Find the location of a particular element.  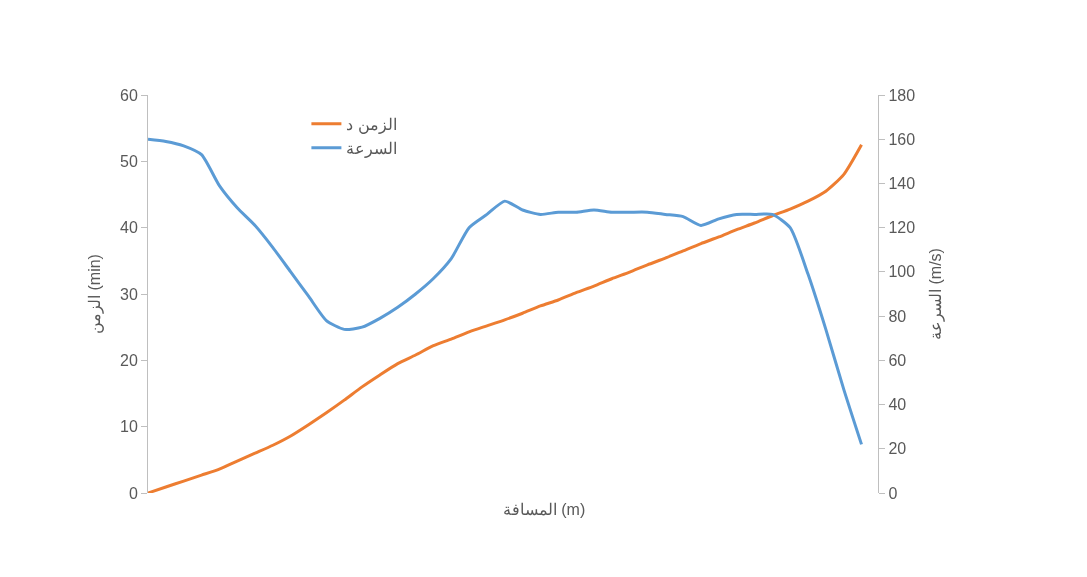

x-axis-title: المسافة (m) is located at coordinates (544, 509).